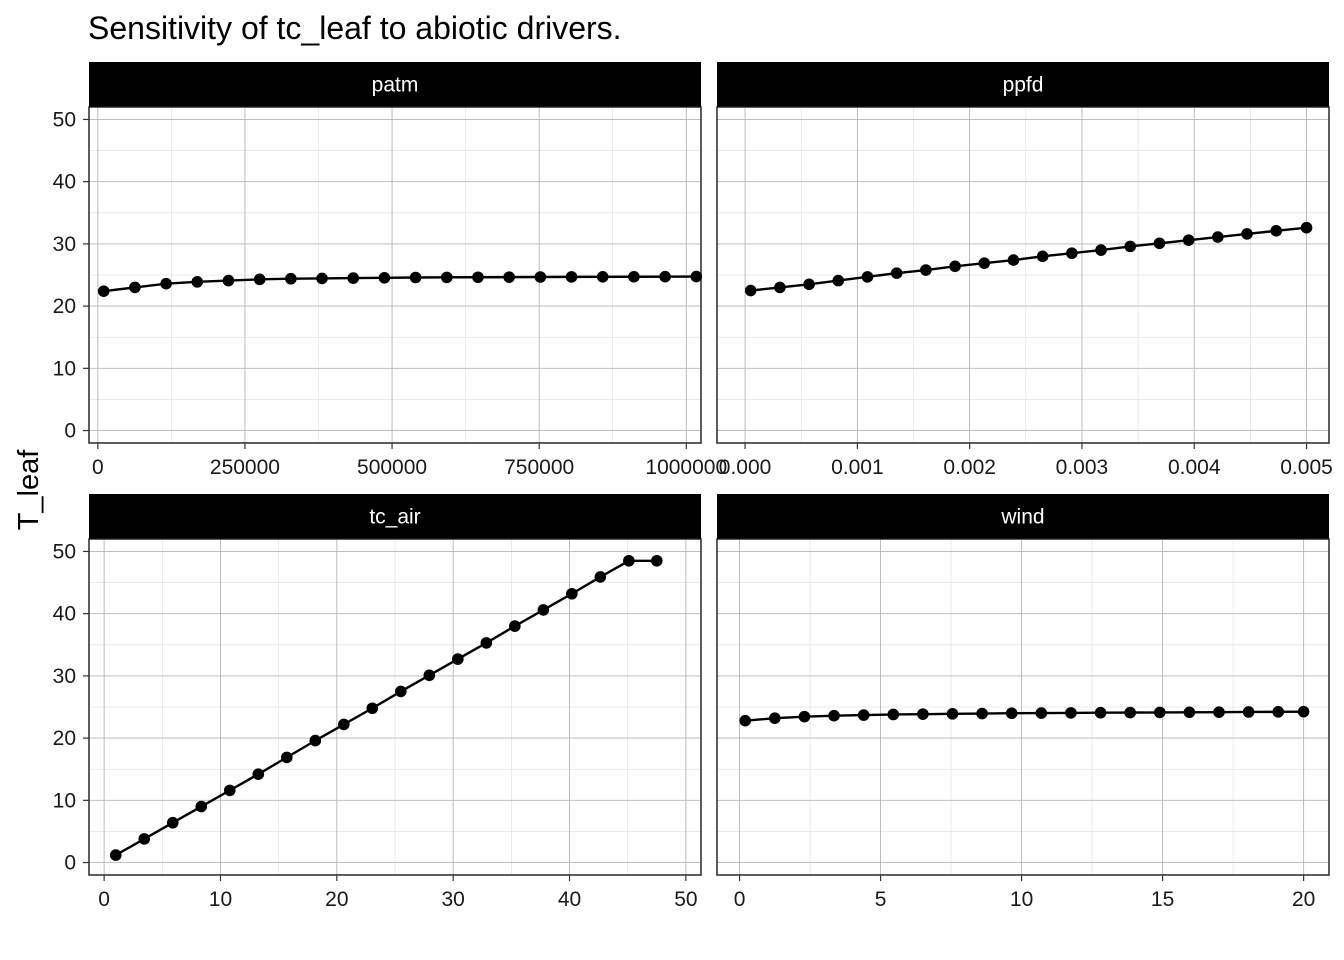 This screenshot has height=960, width=1344. What do you see at coordinates (386, 708) in the screenshot?
I see `series-line` at bounding box center [386, 708].